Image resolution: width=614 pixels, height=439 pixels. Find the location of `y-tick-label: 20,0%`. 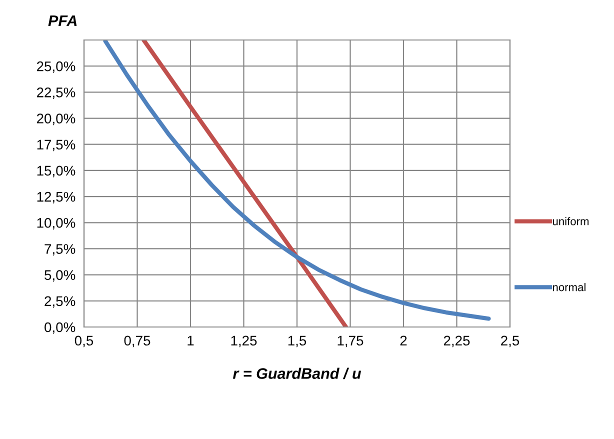

y-tick-label: 20,0% is located at coordinates (56, 120).